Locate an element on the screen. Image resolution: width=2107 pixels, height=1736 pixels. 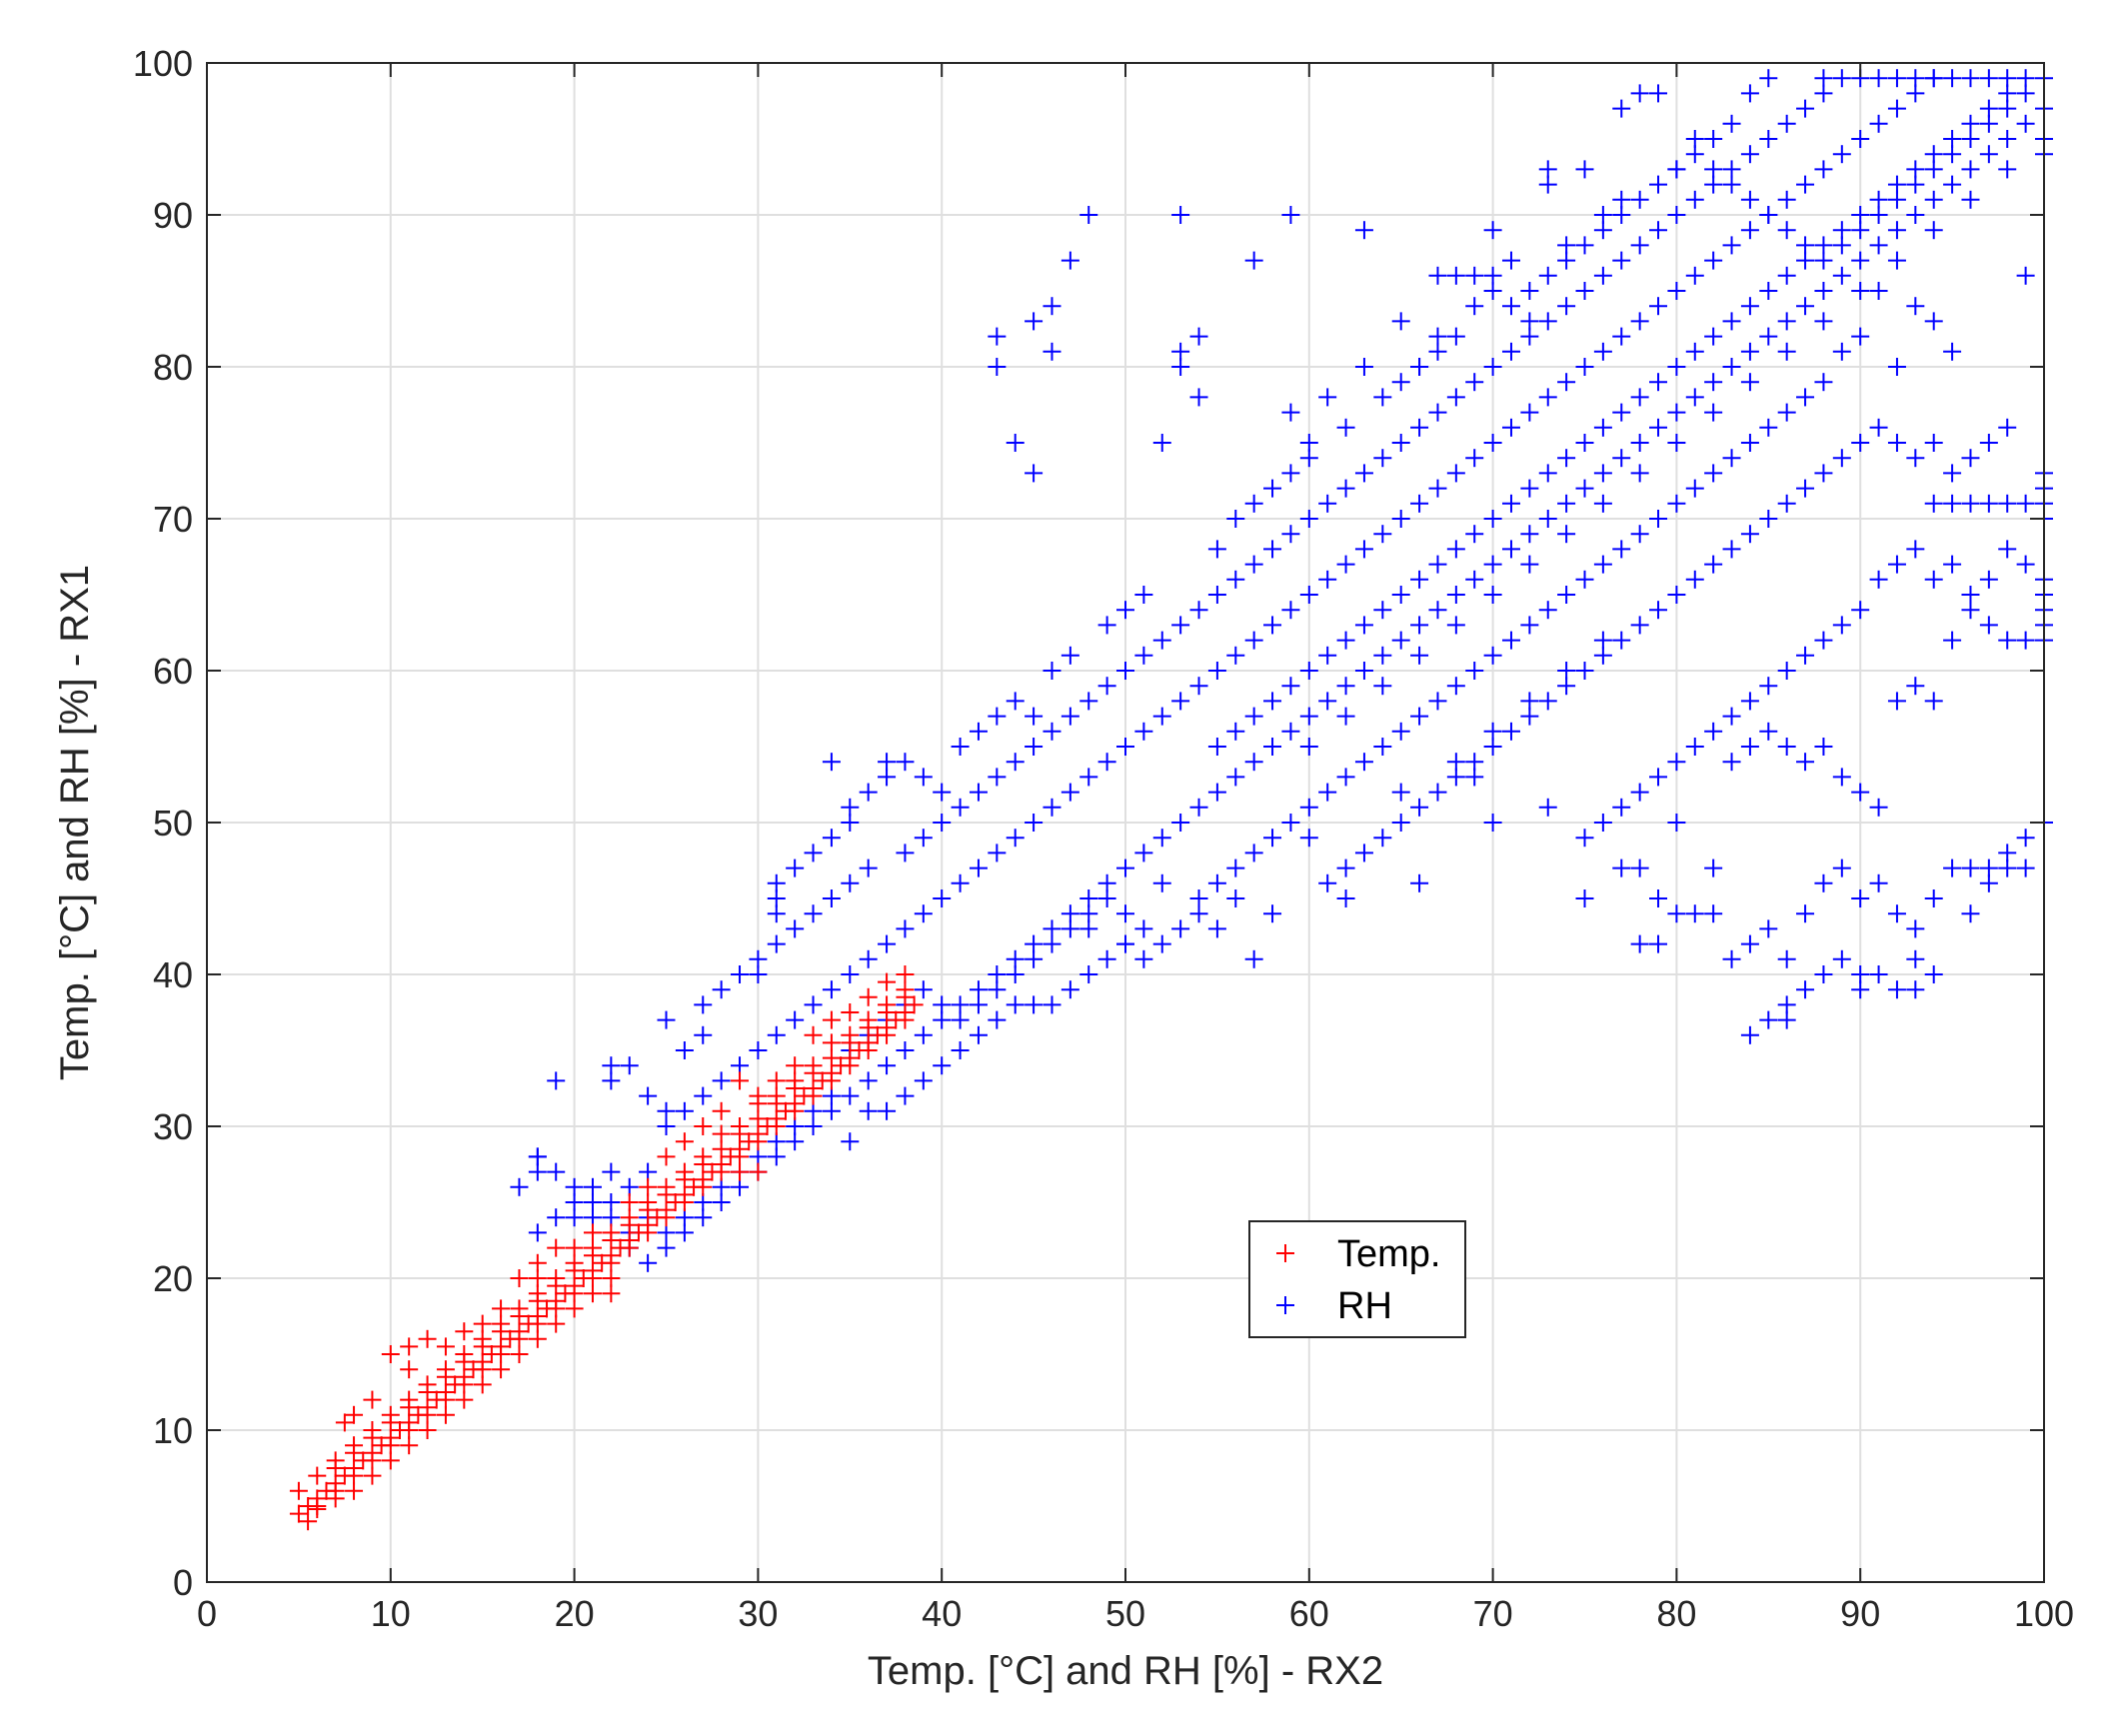
y-tick-label: 30 is located at coordinates (173, 1126).